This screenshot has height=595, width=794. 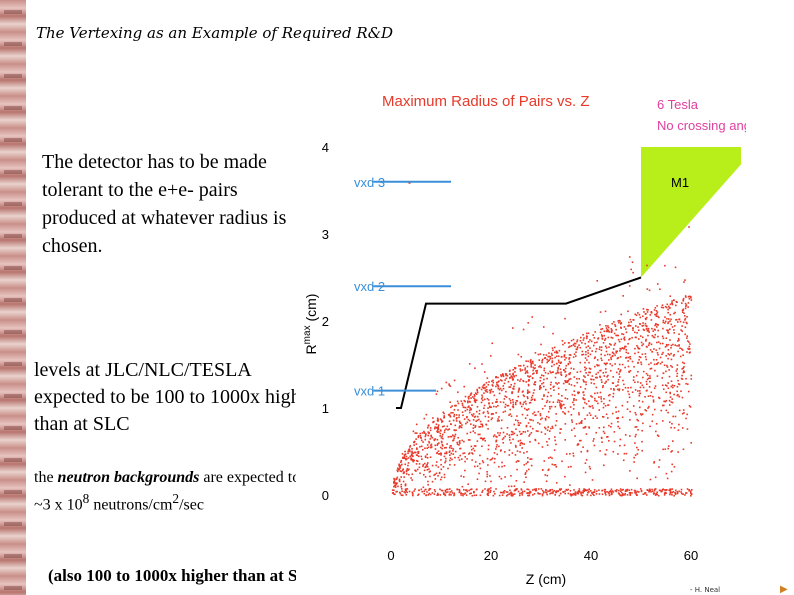 I want to click on next-slide-icon: ▶, so click(x=784, y=589).